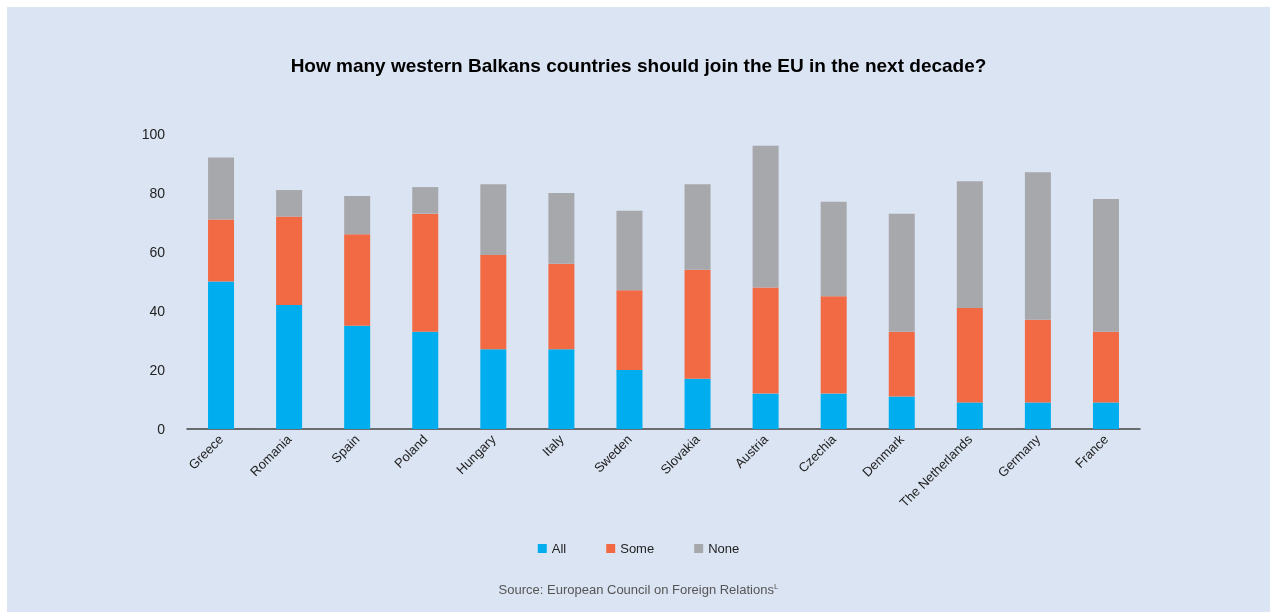 The image size is (1277, 612). What do you see at coordinates (157, 370) in the screenshot?
I see `y-tick-label: 20` at bounding box center [157, 370].